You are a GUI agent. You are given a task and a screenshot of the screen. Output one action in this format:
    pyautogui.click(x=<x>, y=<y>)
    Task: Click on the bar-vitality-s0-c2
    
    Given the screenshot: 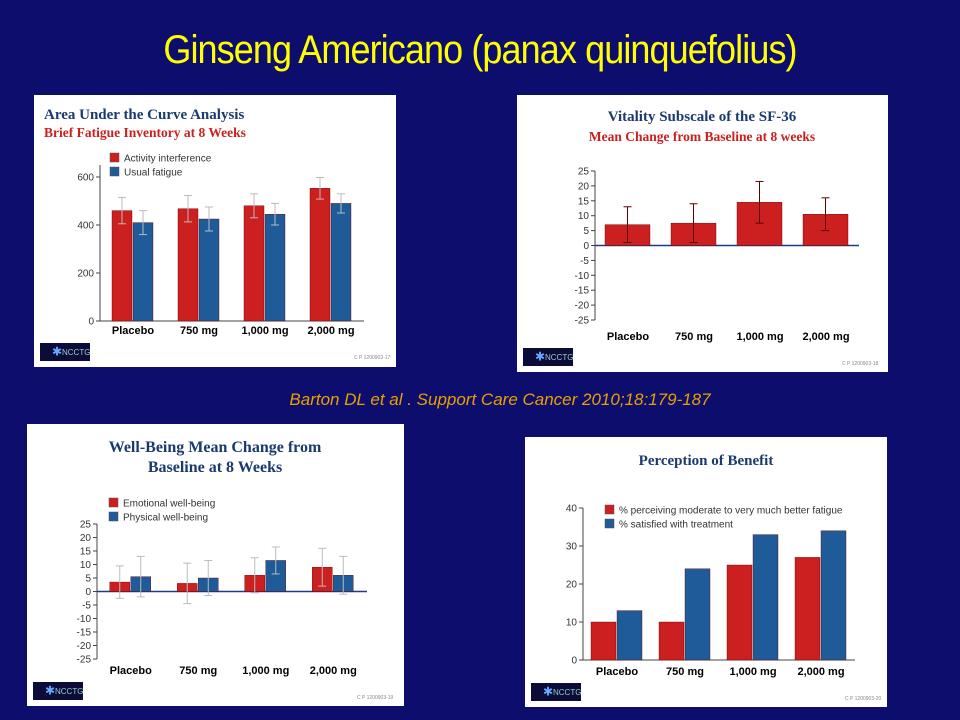 What is the action you would take?
    pyautogui.click(x=759, y=224)
    